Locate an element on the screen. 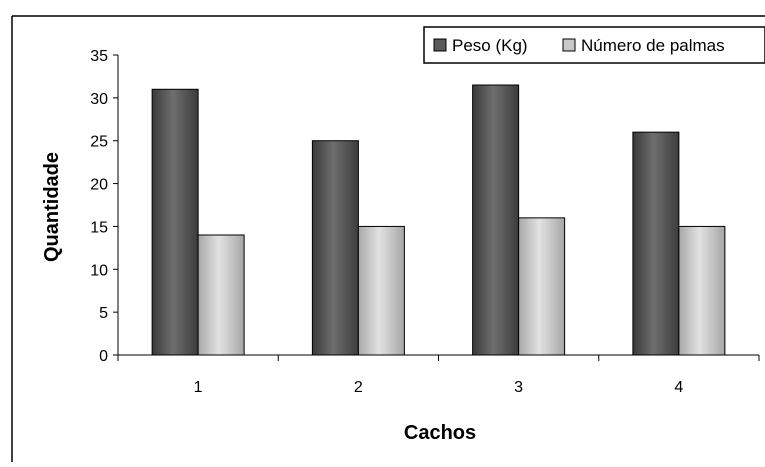 This screenshot has width=765, height=467. x-category-label: 2 is located at coordinates (358, 387).